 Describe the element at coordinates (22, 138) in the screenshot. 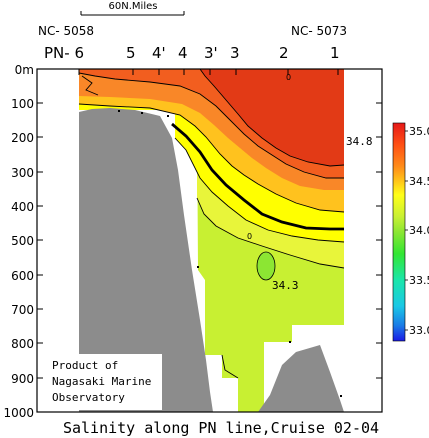

I see `y-tick-label: 200` at that location.